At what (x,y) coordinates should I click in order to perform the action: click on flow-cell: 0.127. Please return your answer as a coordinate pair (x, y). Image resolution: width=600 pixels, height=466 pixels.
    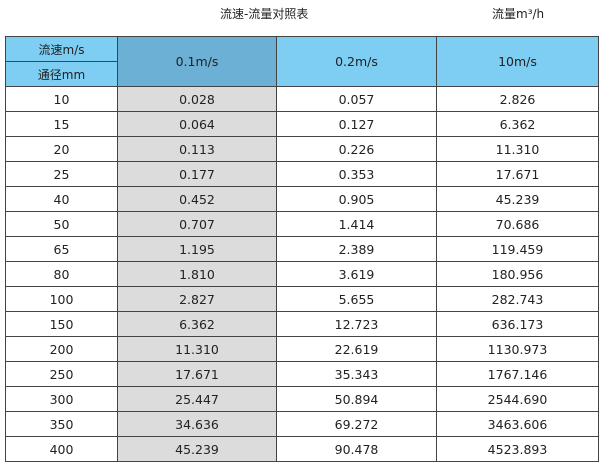
    Looking at the image, I should click on (356, 124).